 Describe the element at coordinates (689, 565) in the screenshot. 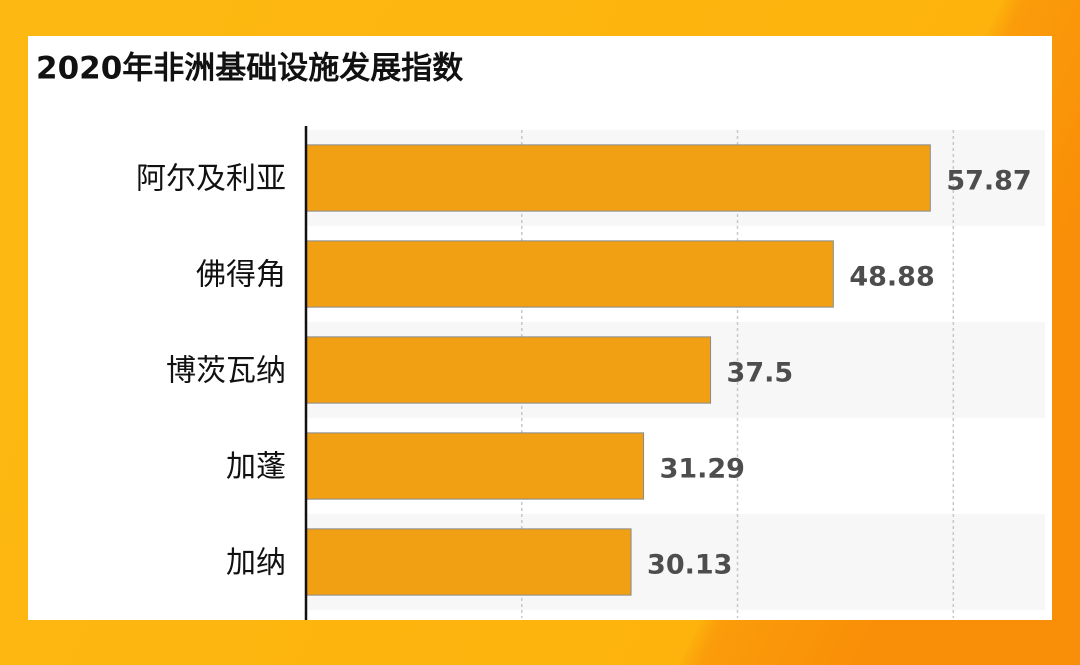

I see `value-label: 30.13` at that location.